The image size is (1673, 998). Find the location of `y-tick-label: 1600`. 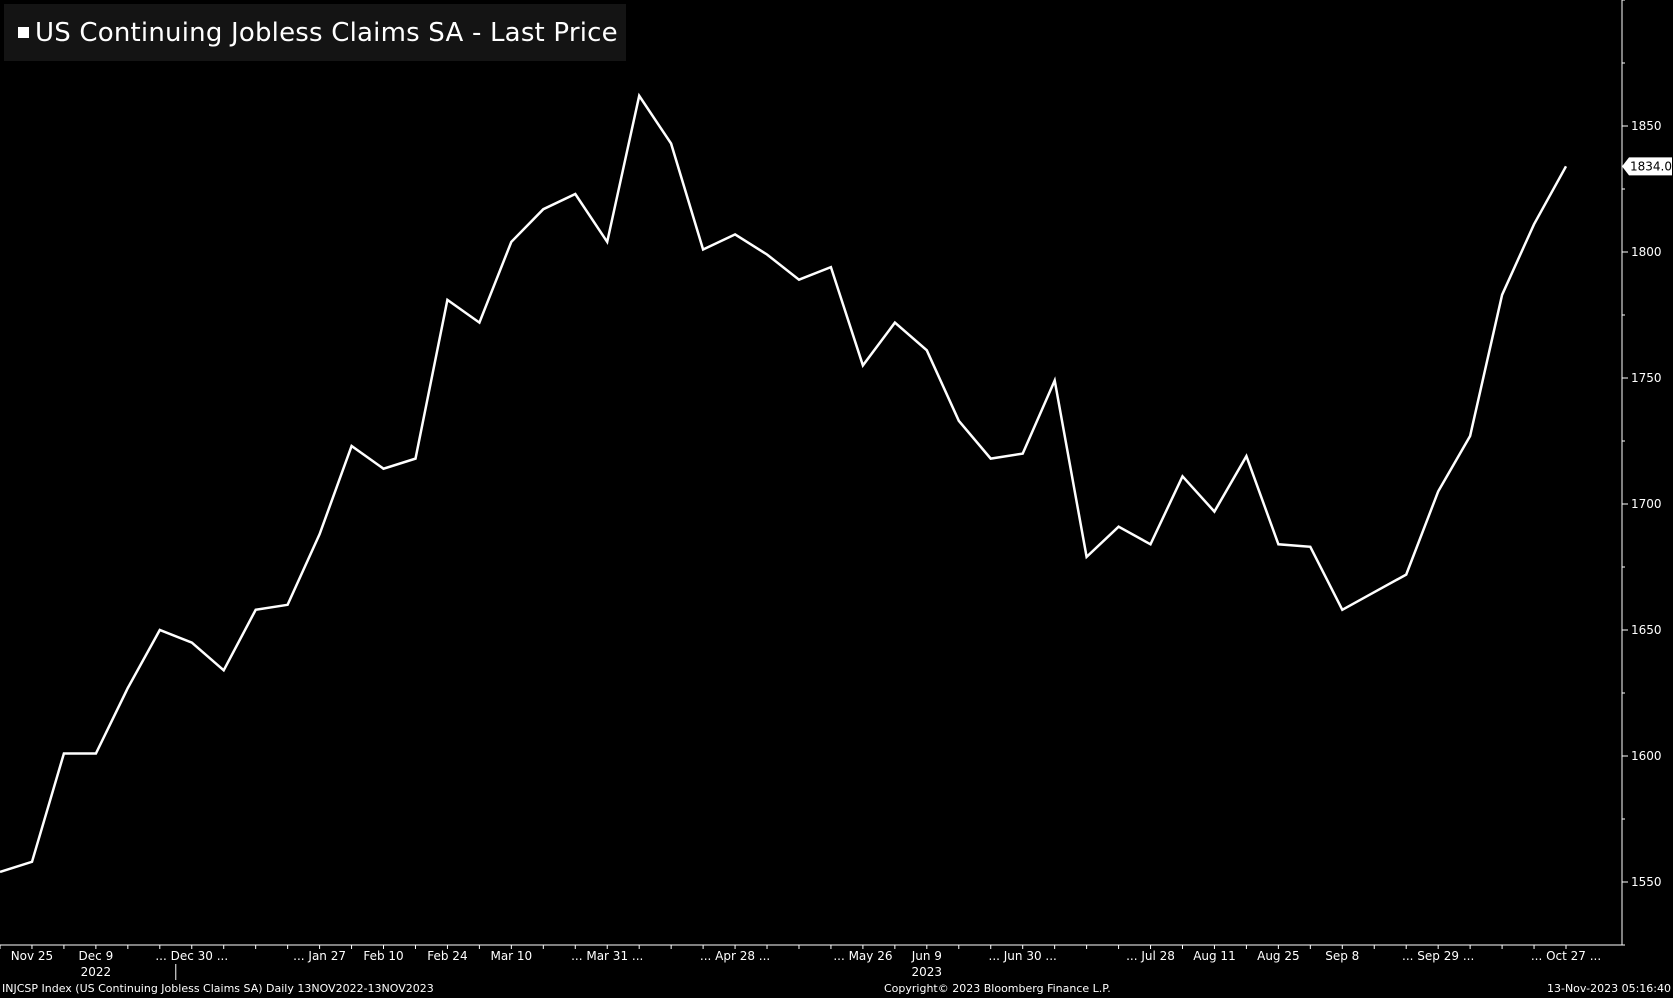

y-tick-label: 1600 is located at coordinates (1646, 756).